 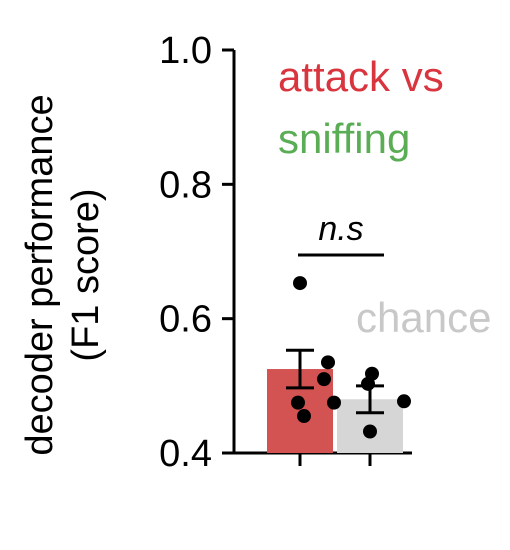 I want to click on legend-line2: sniffing, so click(x=344, y=138).